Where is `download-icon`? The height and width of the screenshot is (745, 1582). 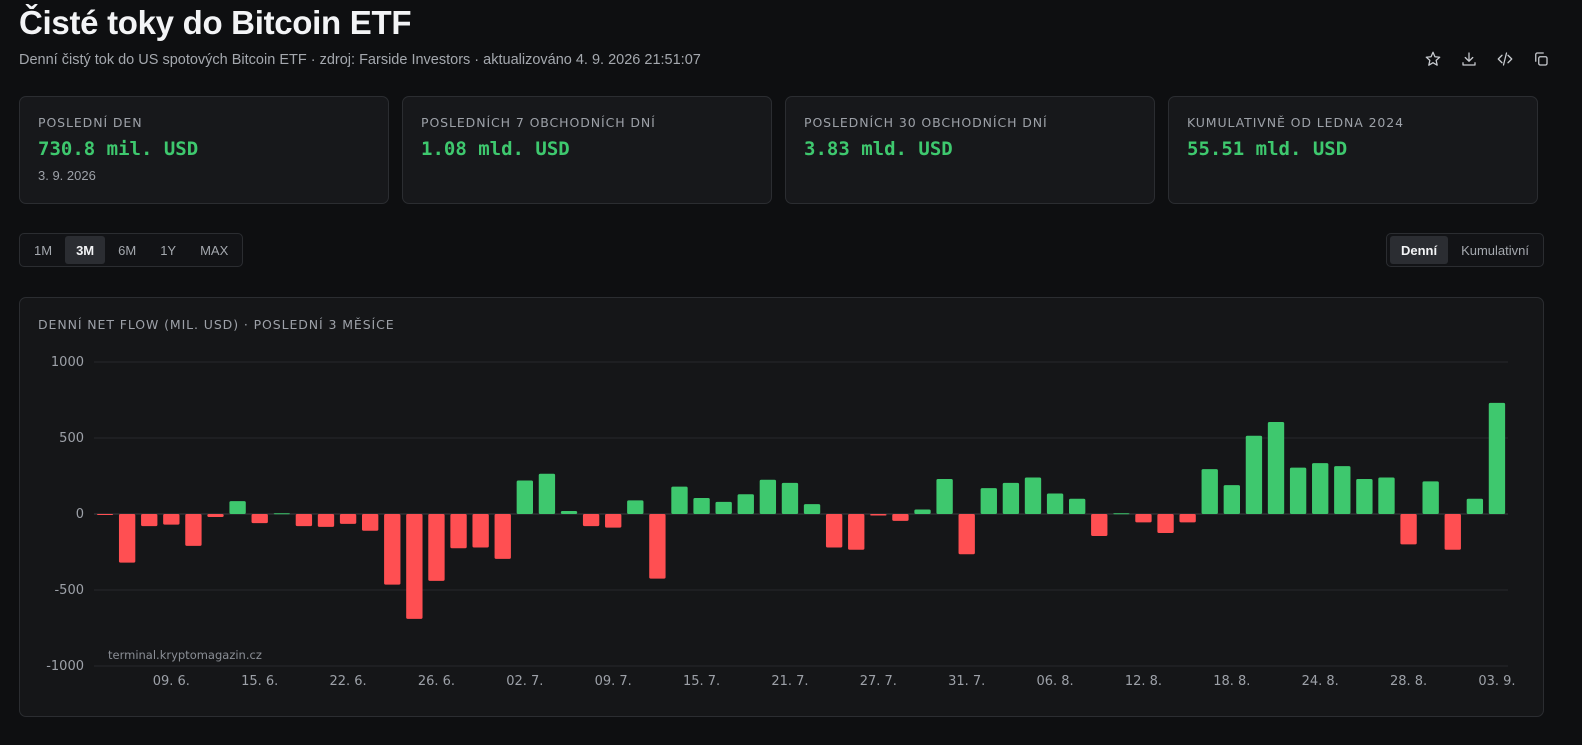 download-icon is located at coordinates (1469, 59).